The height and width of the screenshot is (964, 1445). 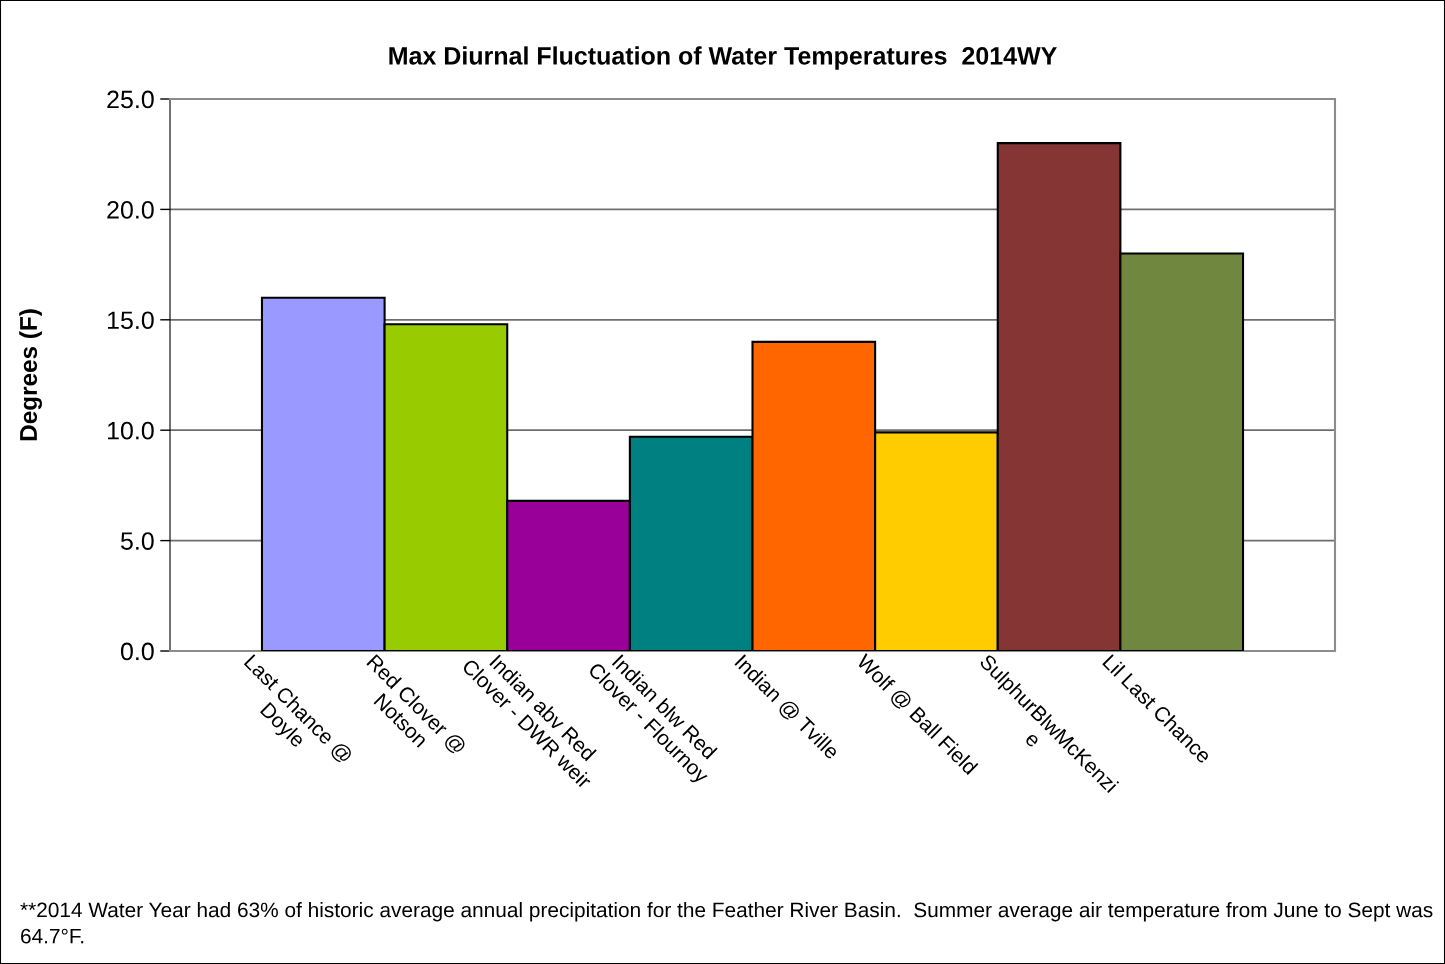 I want to click on y-axis-title: Degrees (F), so click(x=30, y=375).